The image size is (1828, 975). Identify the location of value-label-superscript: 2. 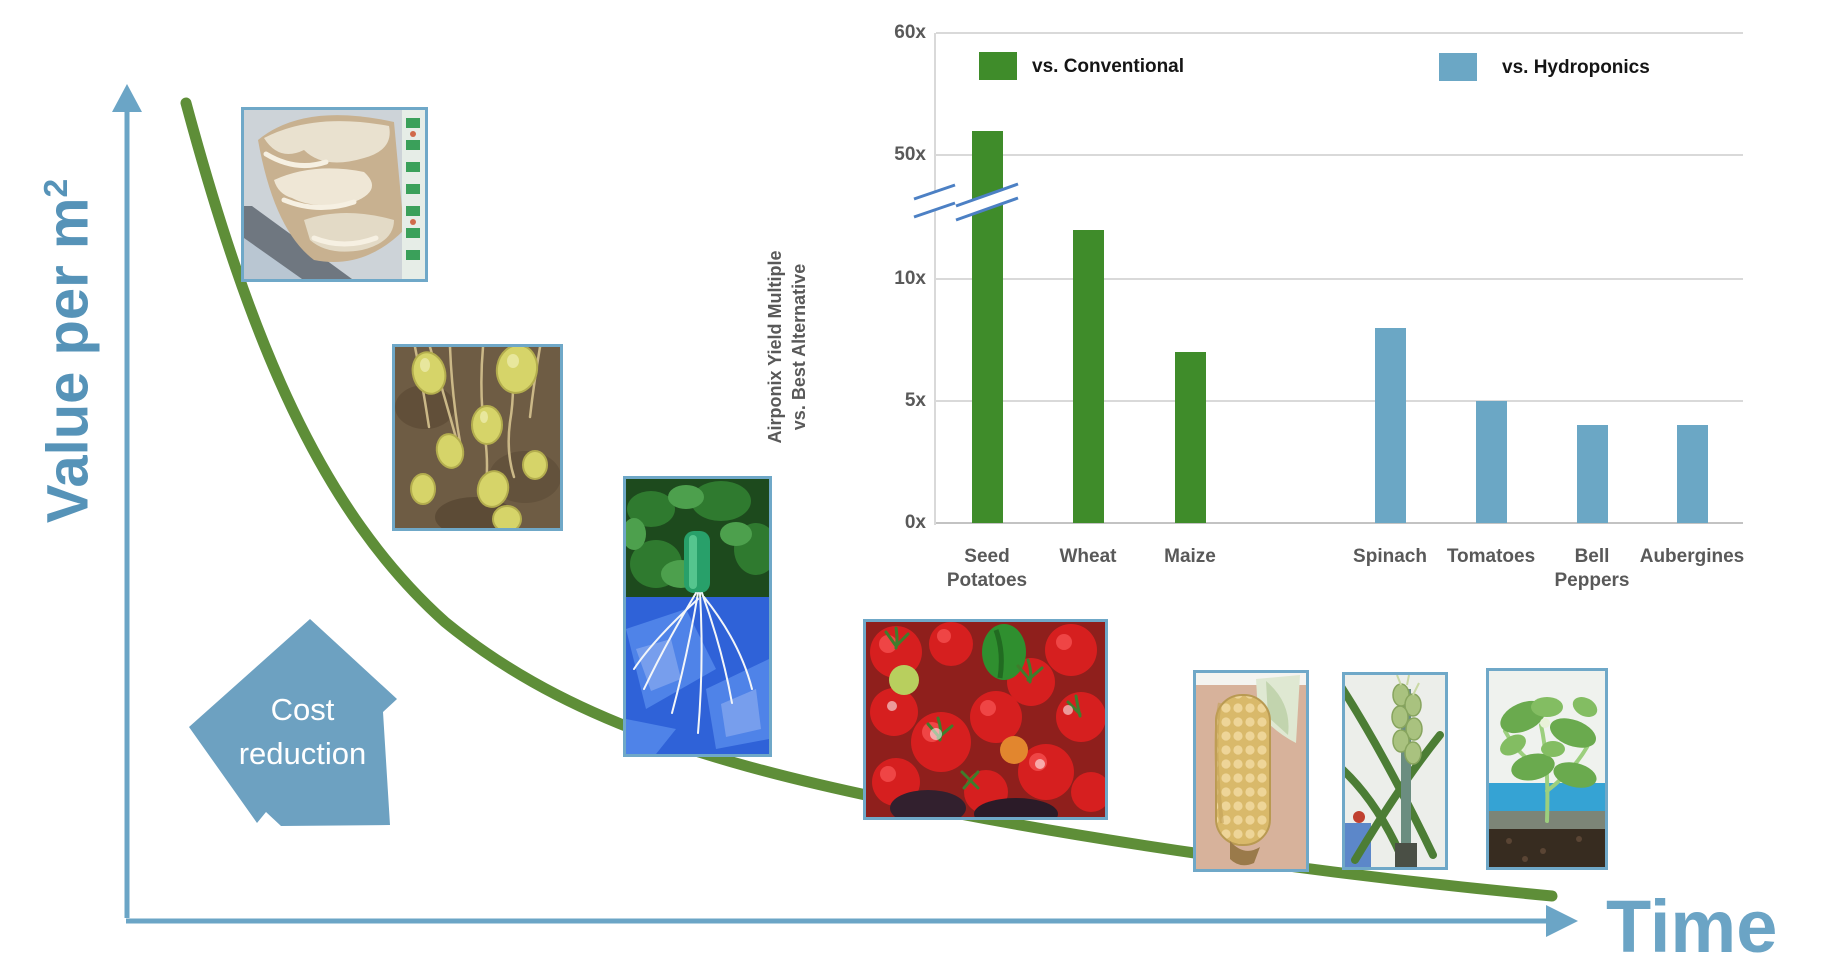
(56, 188).